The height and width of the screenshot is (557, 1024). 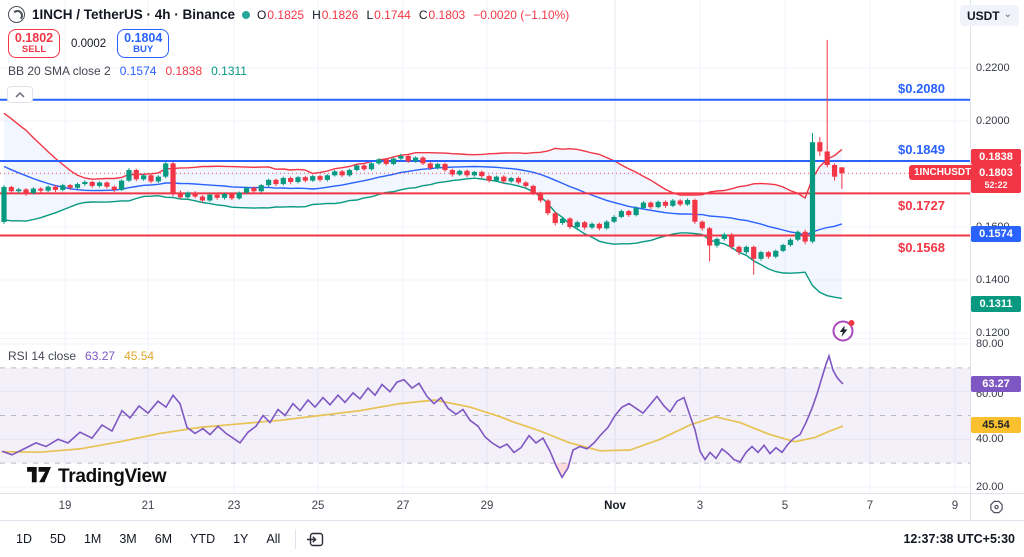 I want to click on range-1y: 1Y, so click(x=241, y=539).